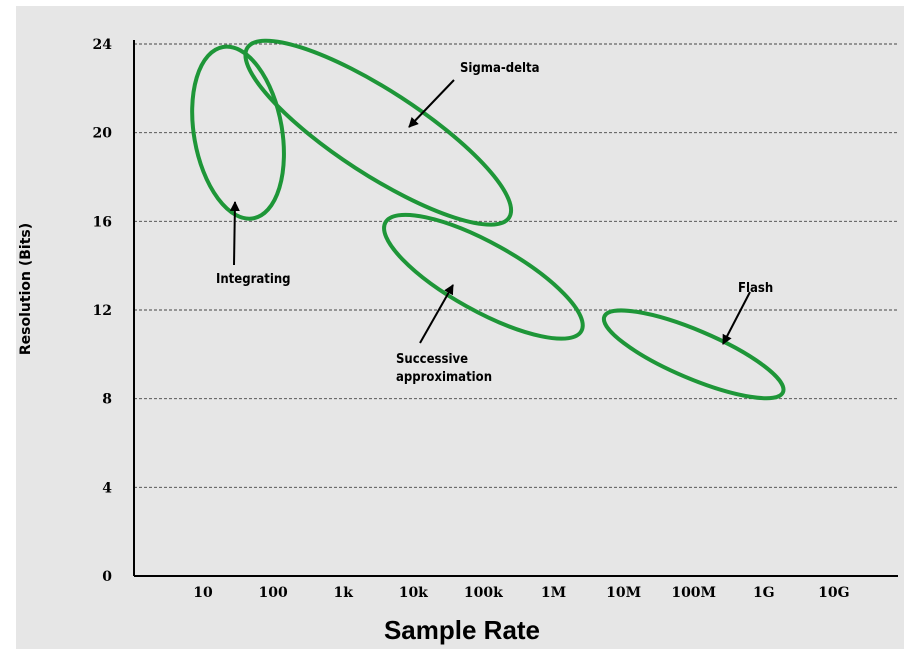  I want to click on y-tick-label: 12, so click(102, 311).